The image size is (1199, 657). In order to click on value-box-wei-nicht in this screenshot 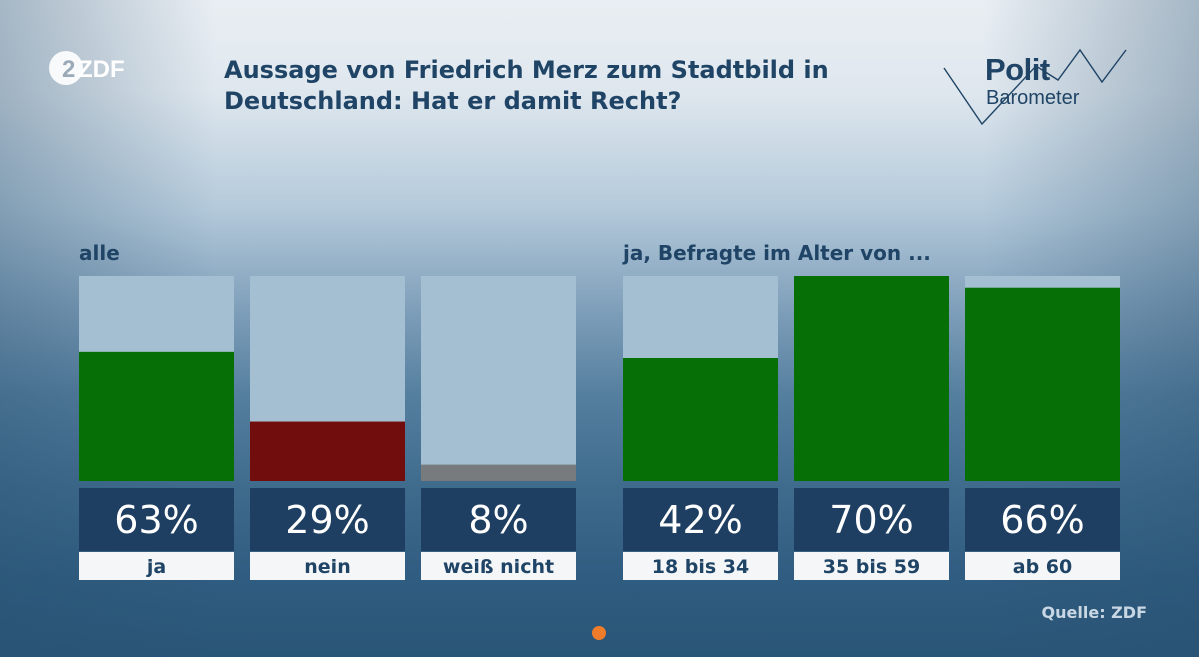, I will do `click(498, 519)`.